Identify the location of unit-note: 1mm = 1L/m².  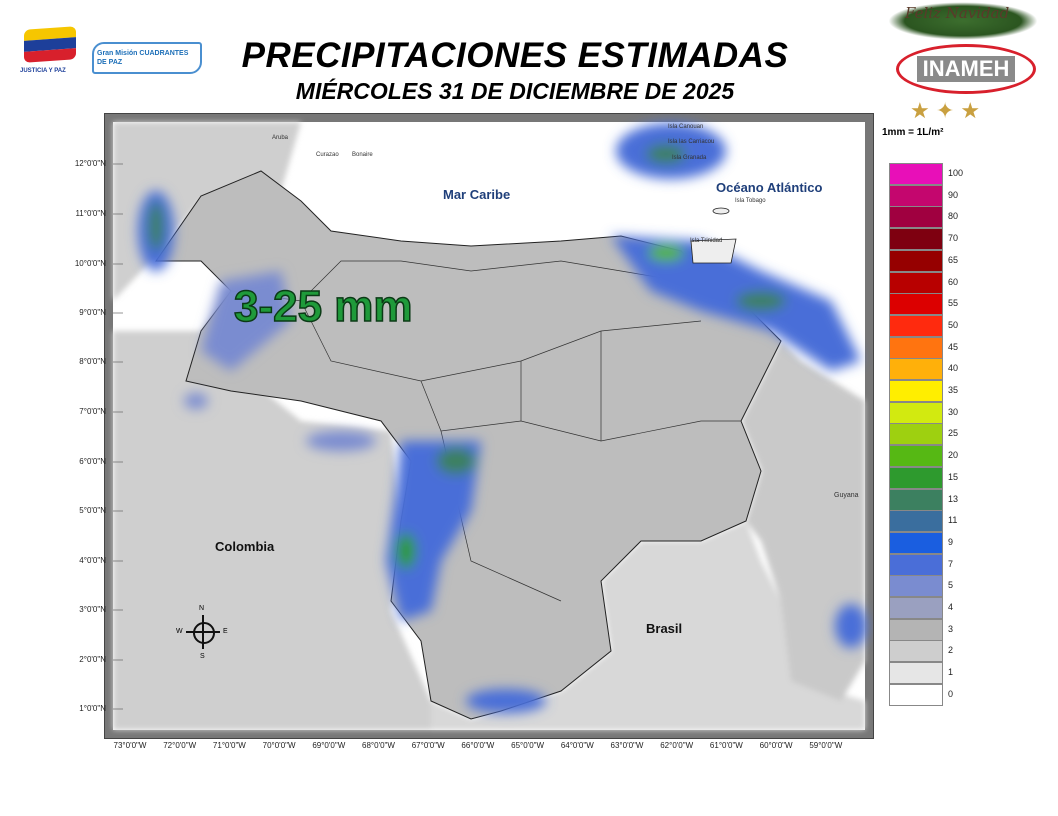
(913, 132).